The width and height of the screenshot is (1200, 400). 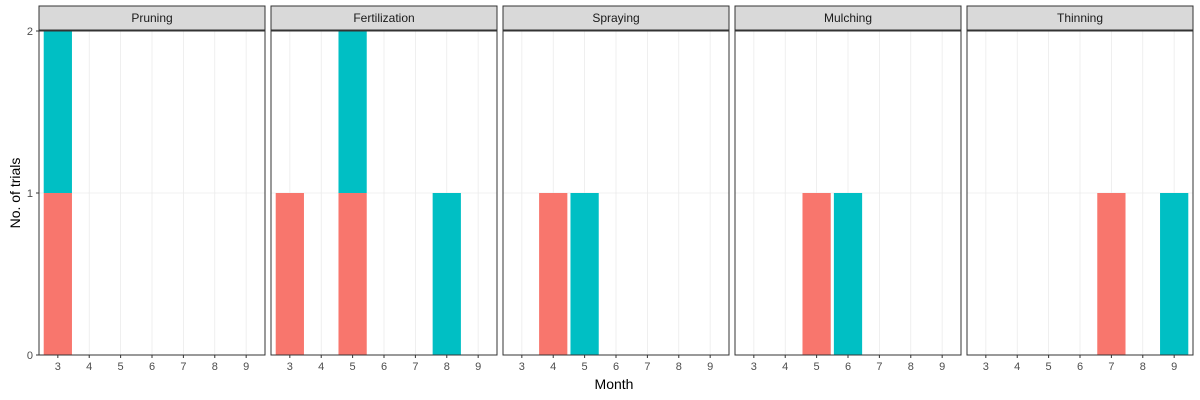 What do you see at coordinates (30, 194) in the screenshot?
I see `y-tick-label: 1` at bounding box center [30, 194].